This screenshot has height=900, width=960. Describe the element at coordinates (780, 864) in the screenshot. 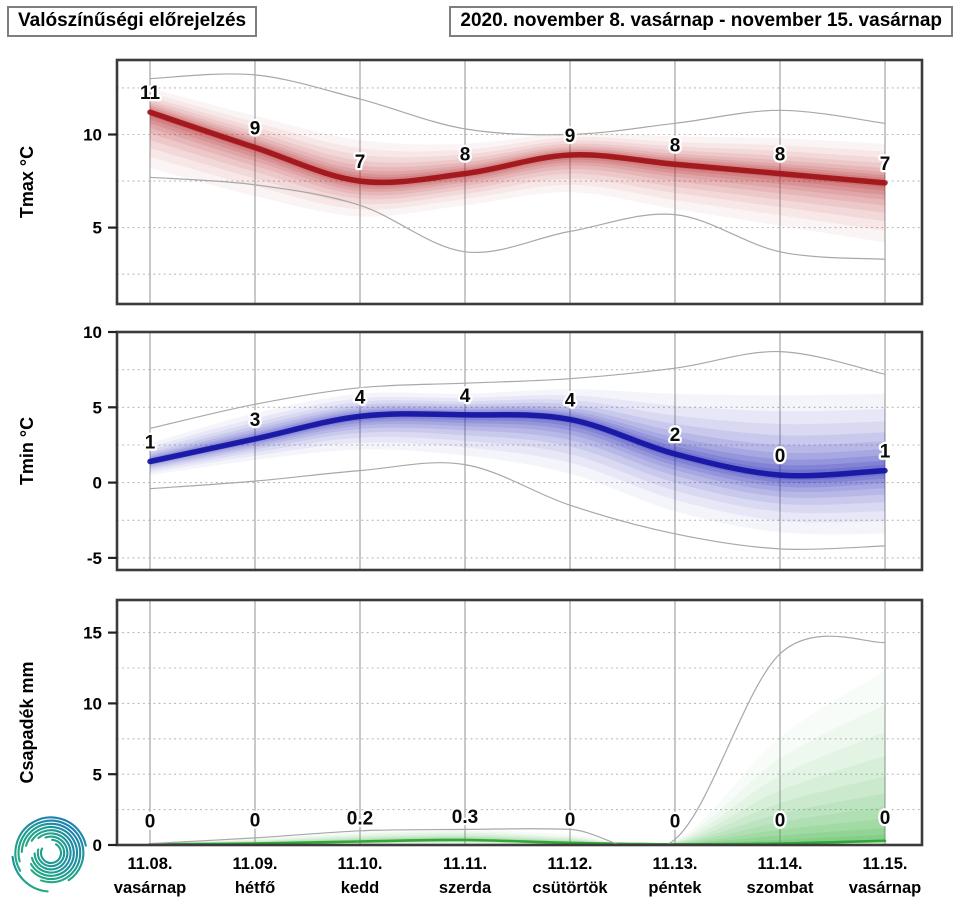

I see `x-label-date: 11.14.` at that location.